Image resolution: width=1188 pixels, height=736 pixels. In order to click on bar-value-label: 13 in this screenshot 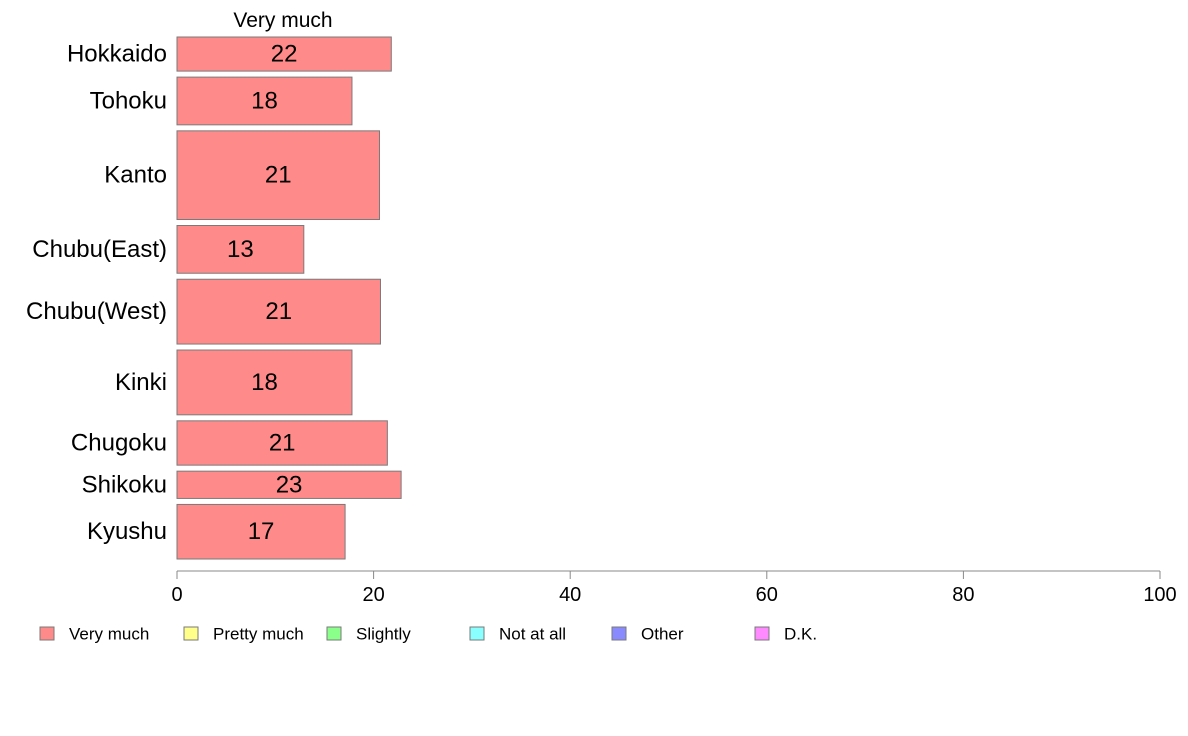, I will do `click(240, 249)`.